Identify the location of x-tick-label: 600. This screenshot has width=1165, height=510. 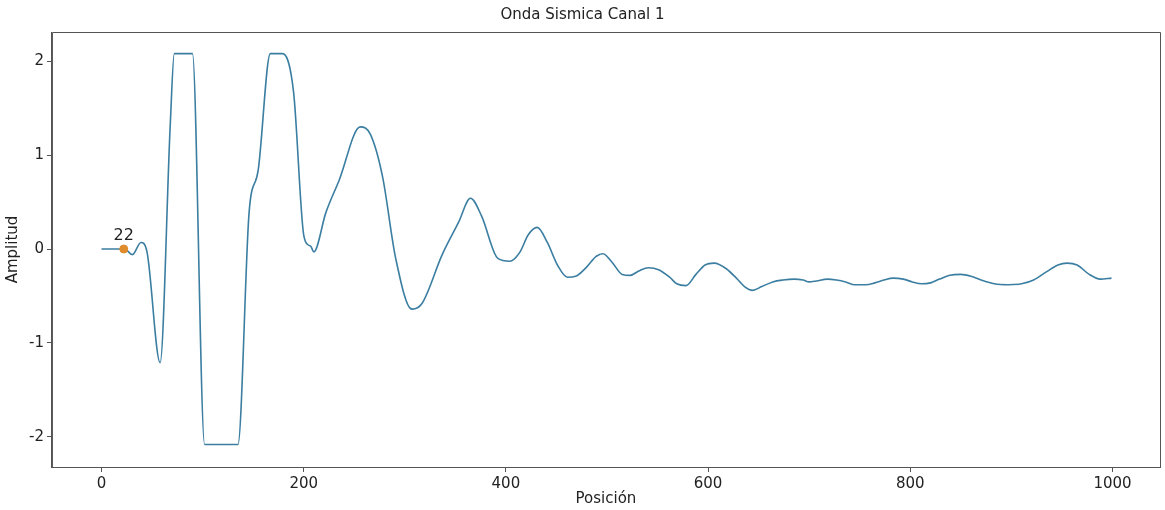
(708, 482).